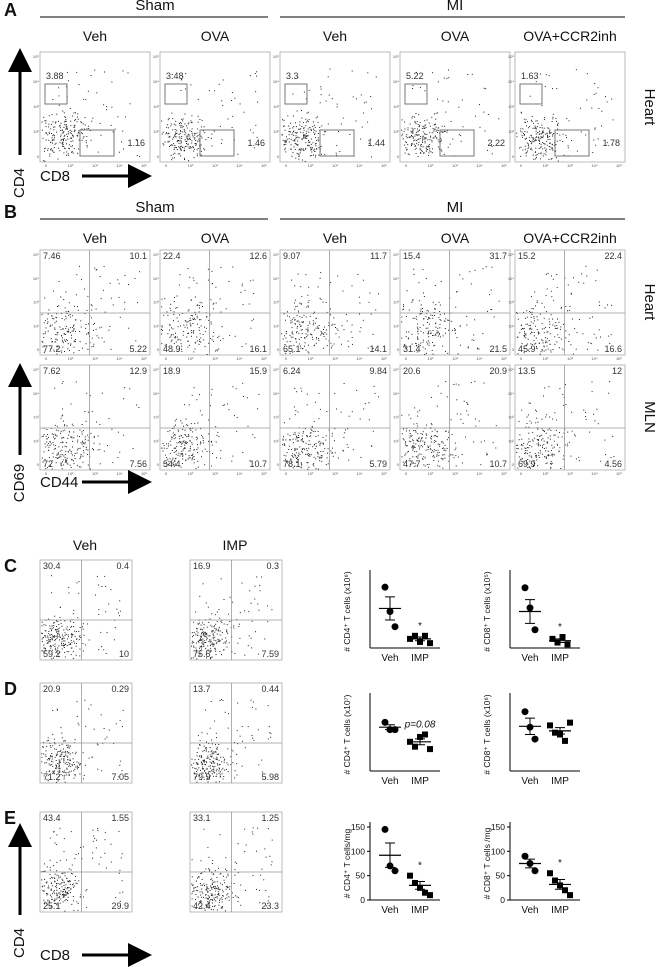 The height and width of the screenshot is (974, 656). What do you see at coordinates (95, 473) in the screenshot?
I see `flow-tick-x: 10³` at bounding box center [95, 473].